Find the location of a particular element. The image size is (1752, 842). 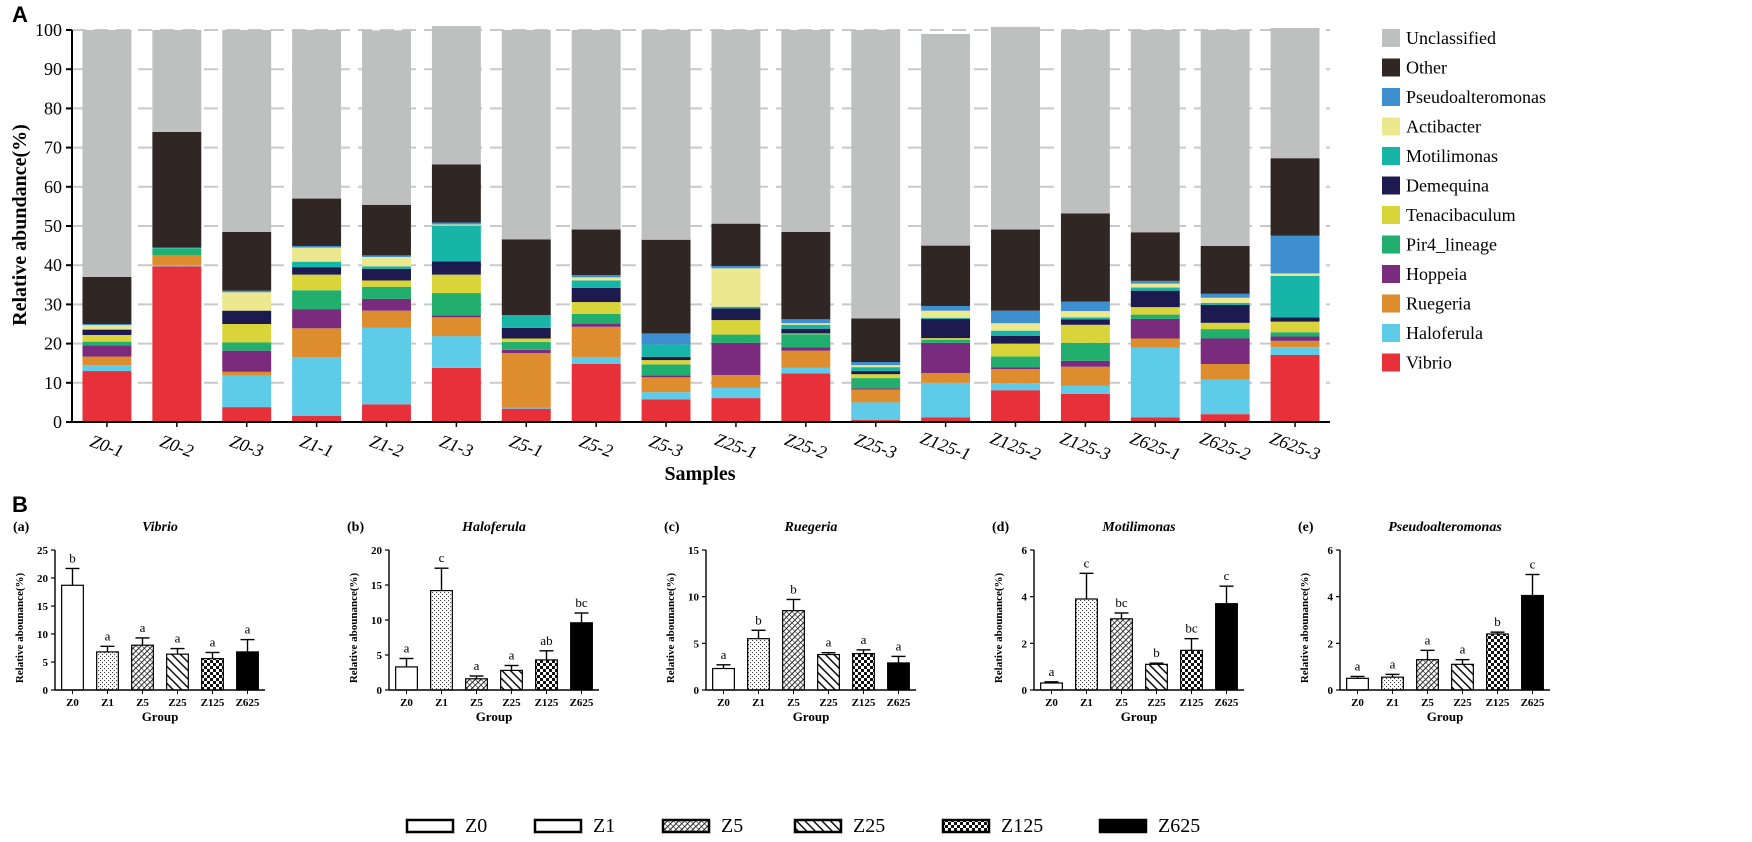

x-tick-label-z0: Z0 is located at coordinates (406, 703).